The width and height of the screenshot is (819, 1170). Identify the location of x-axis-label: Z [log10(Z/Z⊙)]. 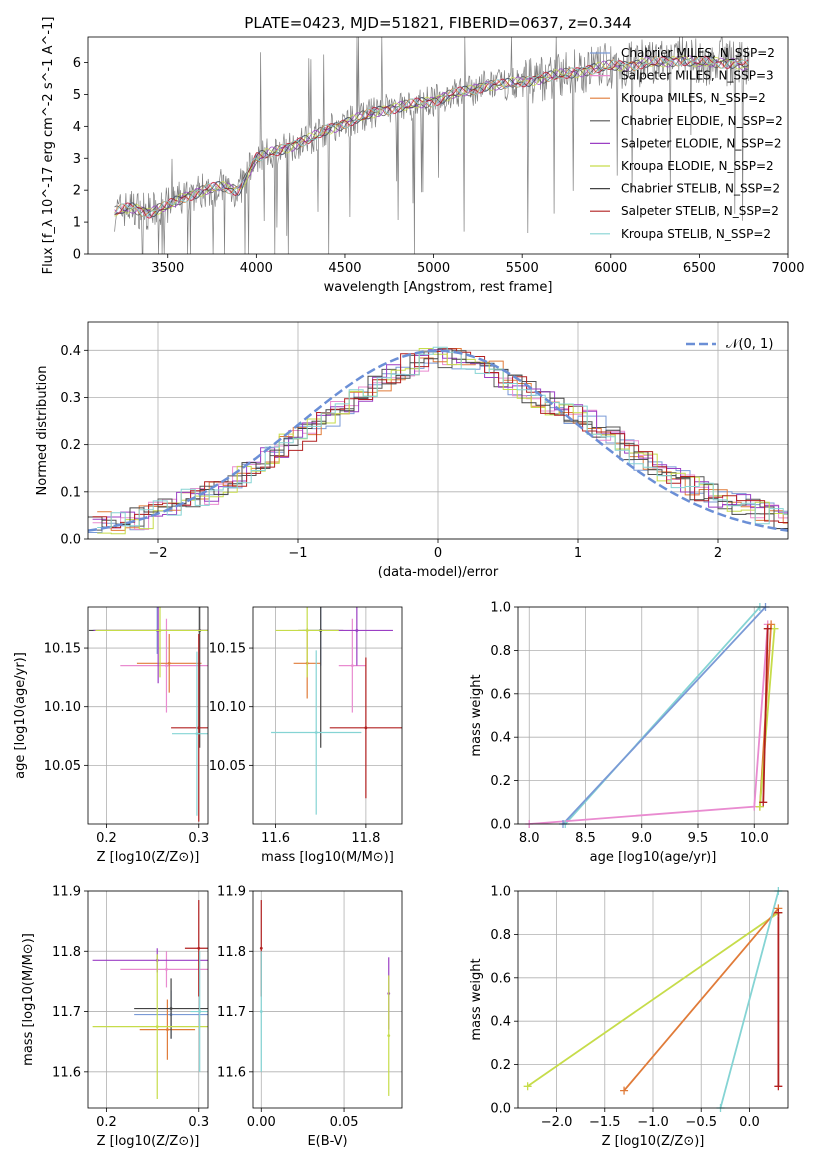
(148, 857).